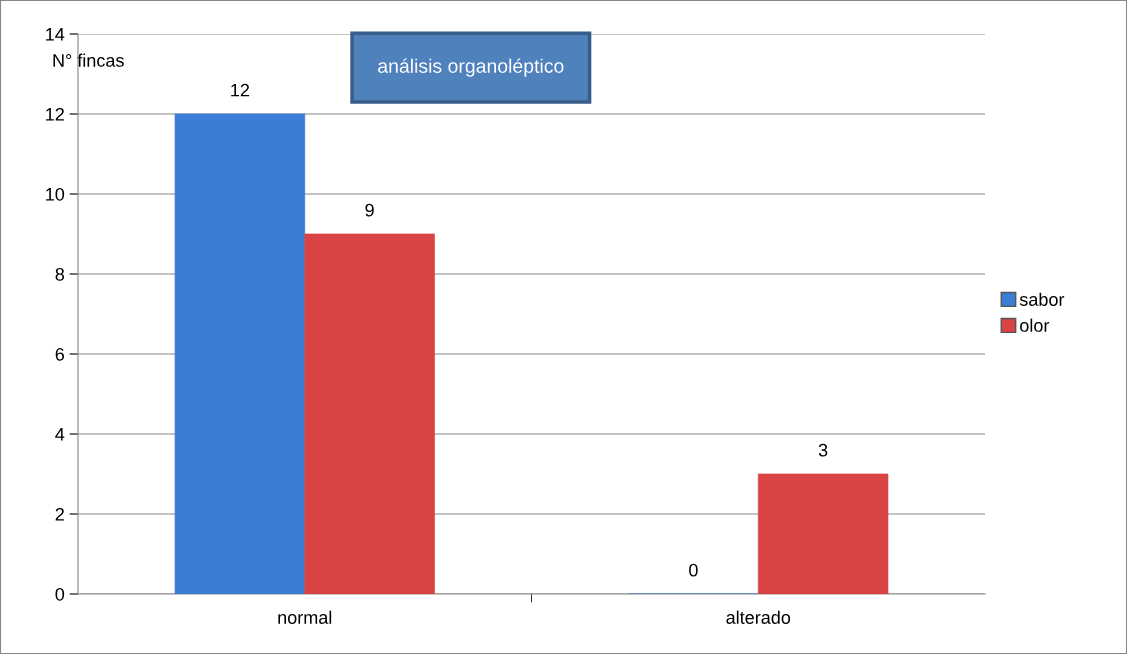 This screenshot has width=1127, height=654. Describe the element at coordinates (60, 594) in the screenshot. I see `y-tick-label: 0` at that location.